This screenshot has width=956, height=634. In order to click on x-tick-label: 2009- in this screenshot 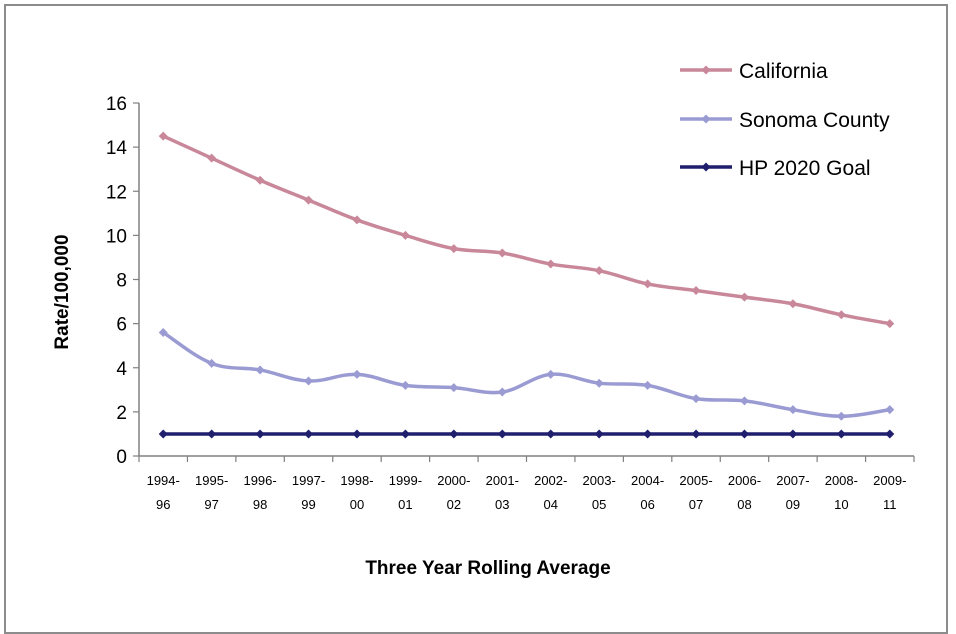, I will do `click(889, 480)`.